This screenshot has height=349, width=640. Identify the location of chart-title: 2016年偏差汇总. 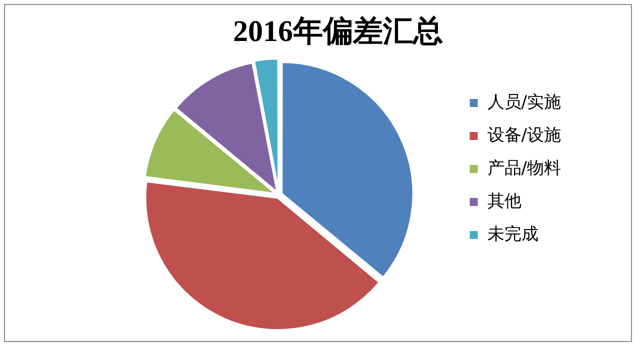
(338, 31).